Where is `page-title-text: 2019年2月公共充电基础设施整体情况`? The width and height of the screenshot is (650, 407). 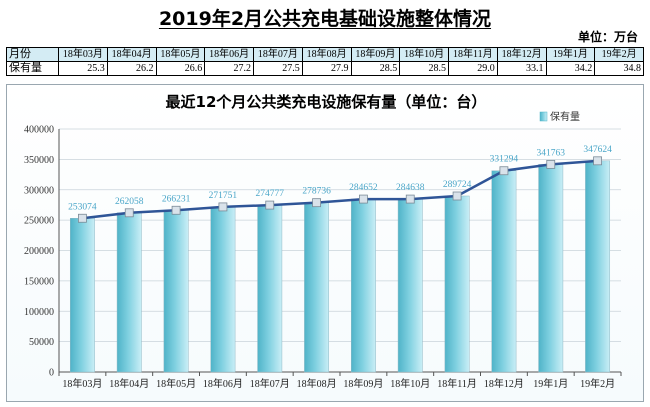
page-title-text: 2019年2月公共充电基础设施整体情况 is located at coordinates (325, 19).